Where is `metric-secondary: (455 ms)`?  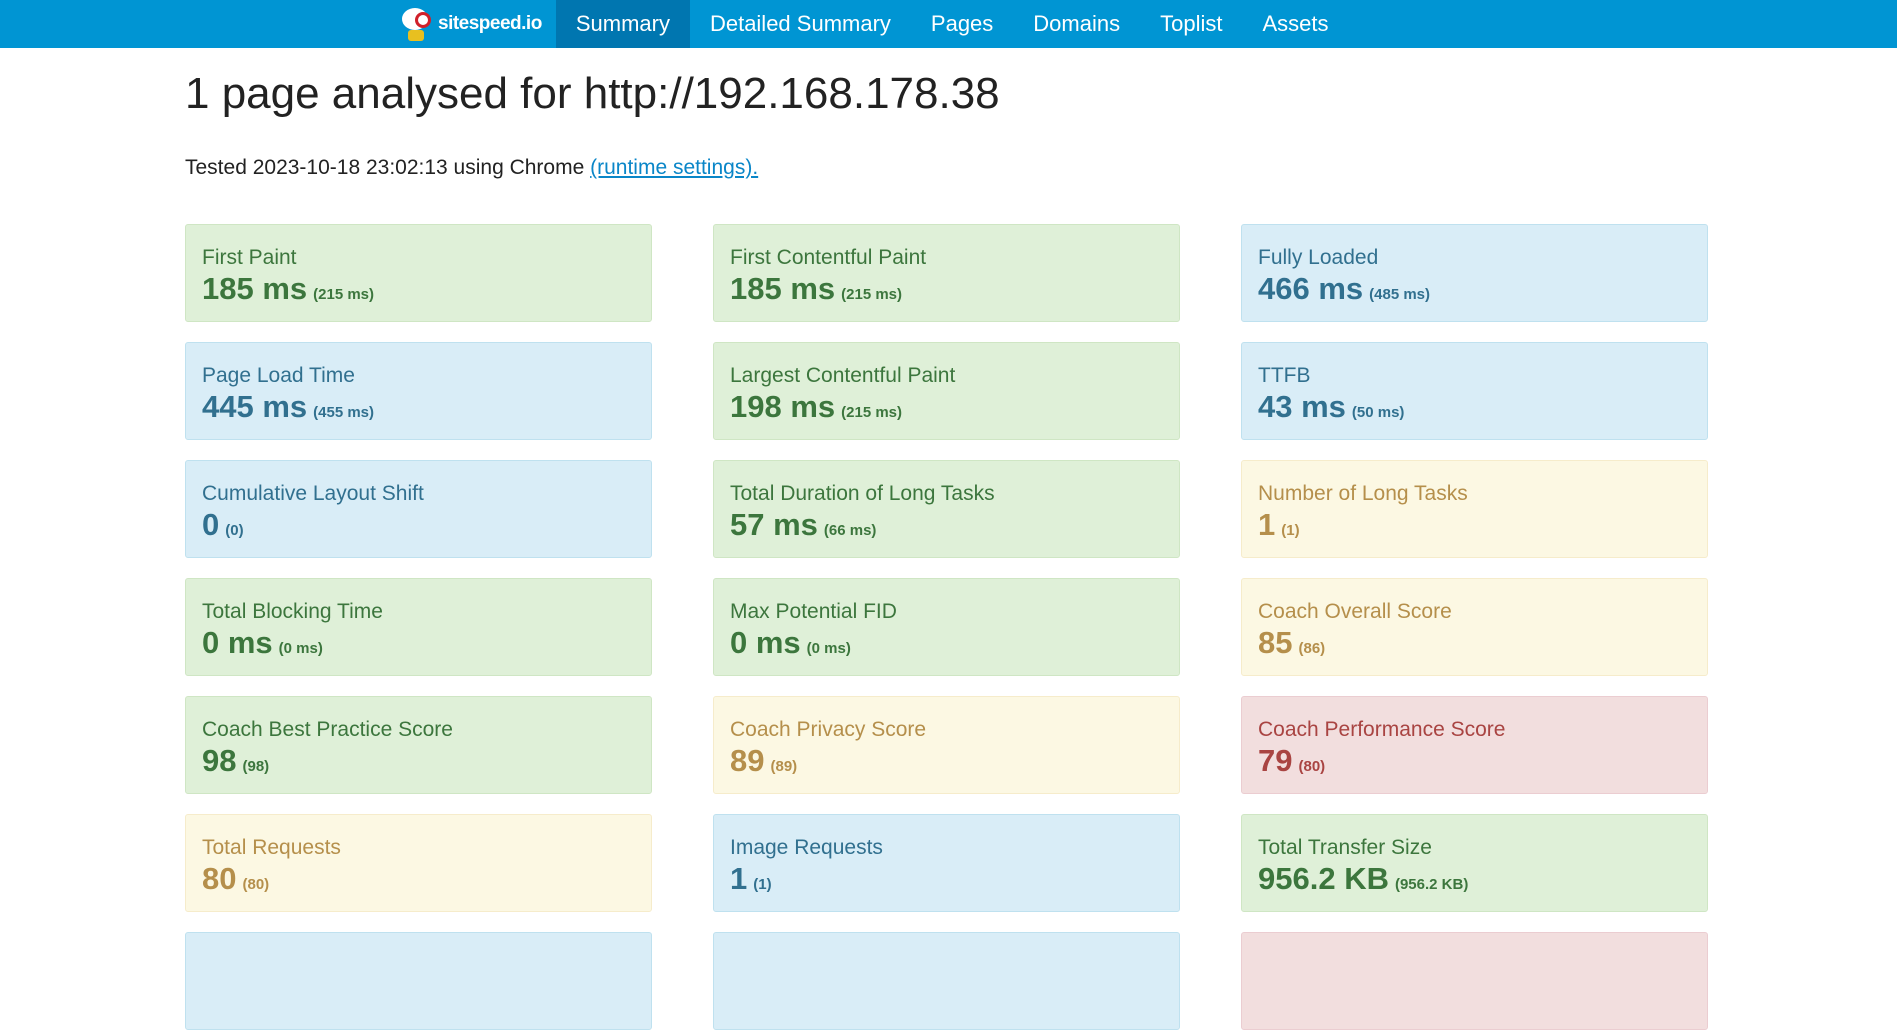
metric-secondary: (455 ms) is located at coordinates (344, 412).